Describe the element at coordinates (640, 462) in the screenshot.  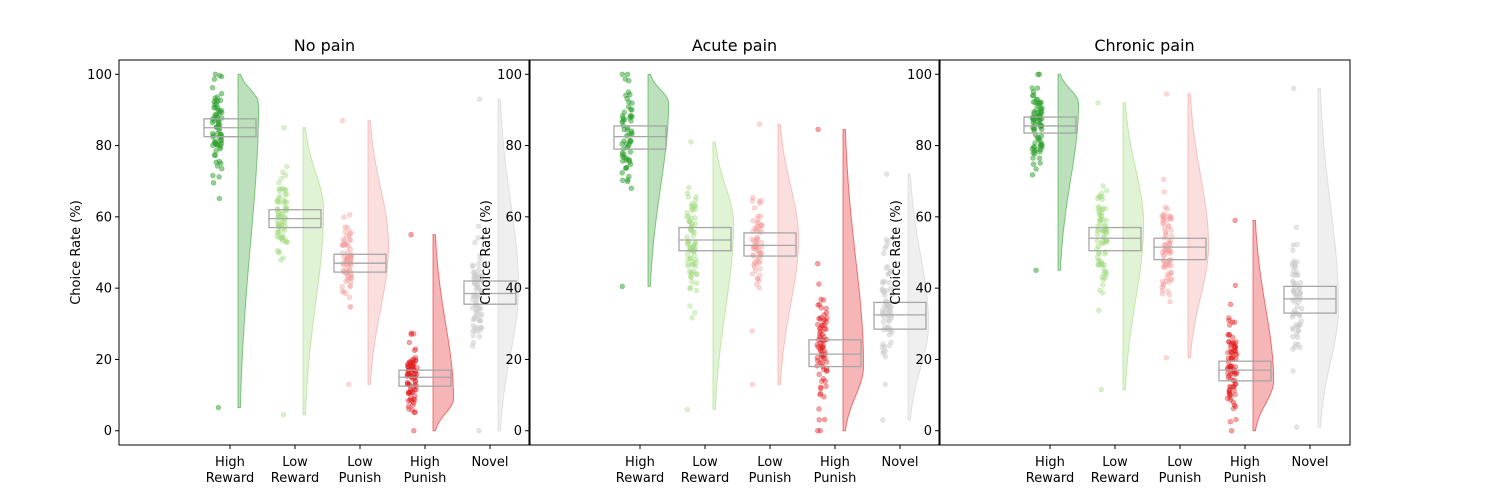
I see `x-tick-label: High` at that location.